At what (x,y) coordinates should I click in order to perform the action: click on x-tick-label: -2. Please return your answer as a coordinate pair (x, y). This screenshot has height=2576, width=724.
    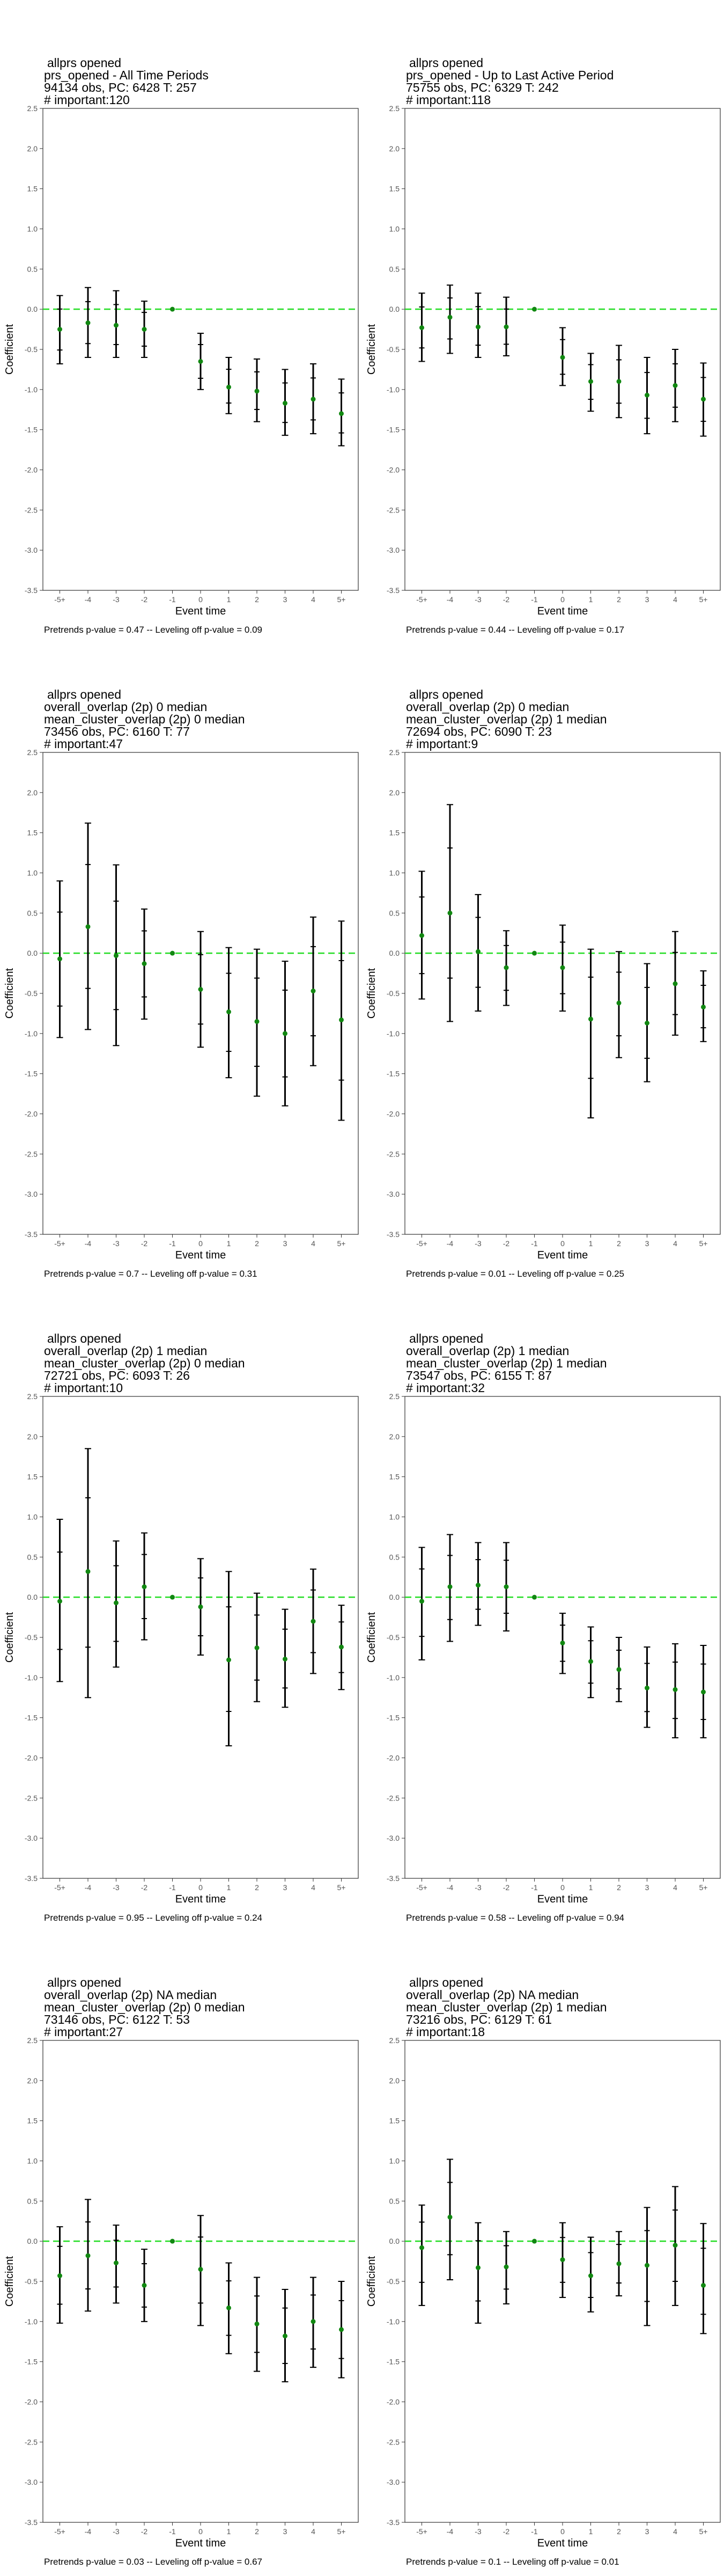
    Looking at the image, I should click on (144, 1243).